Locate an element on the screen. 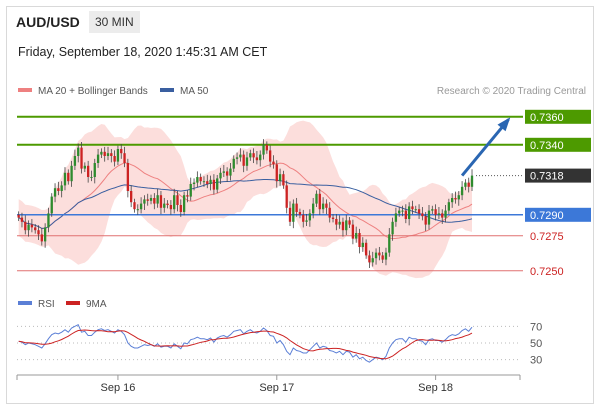  ma50-legend-label: MA 50 is located at coordinates (194, 91).